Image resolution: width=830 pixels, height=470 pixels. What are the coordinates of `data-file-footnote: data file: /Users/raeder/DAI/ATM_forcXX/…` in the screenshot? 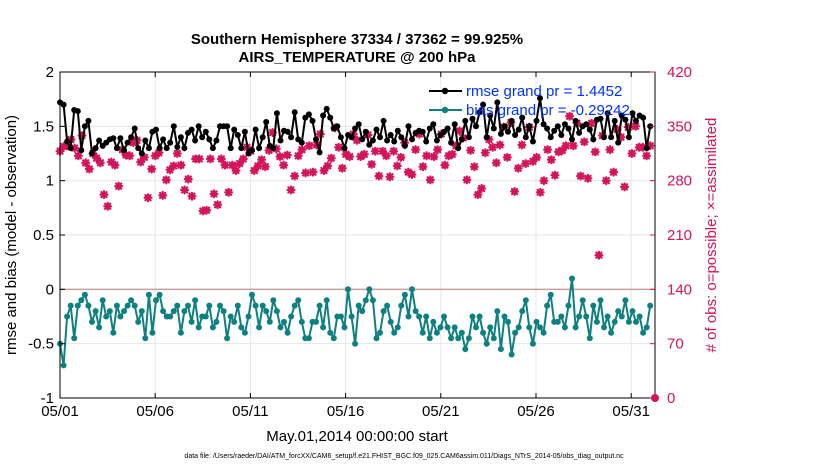 It's located at (404, 456).